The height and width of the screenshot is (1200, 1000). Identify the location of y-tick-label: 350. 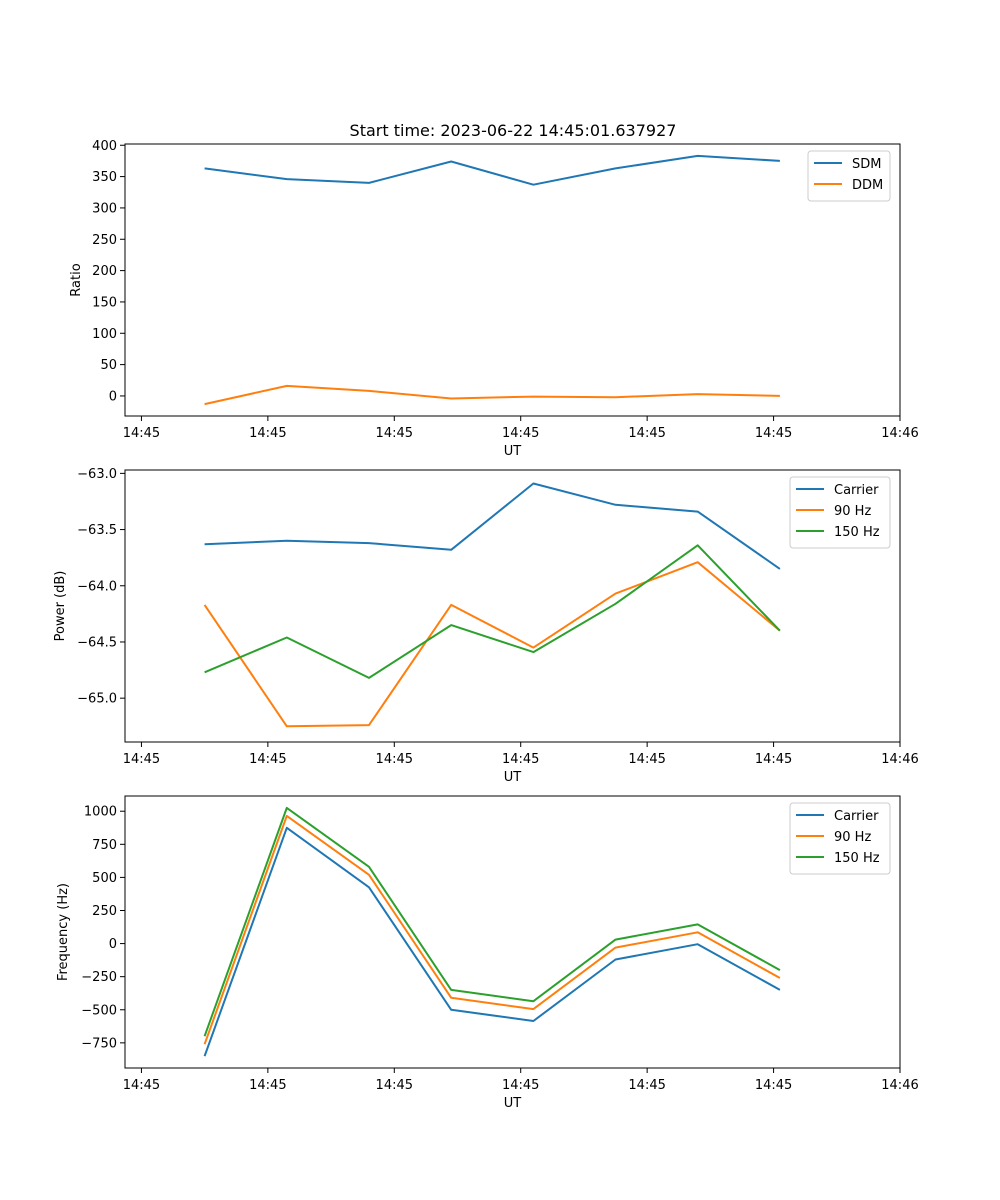
(104, 177).